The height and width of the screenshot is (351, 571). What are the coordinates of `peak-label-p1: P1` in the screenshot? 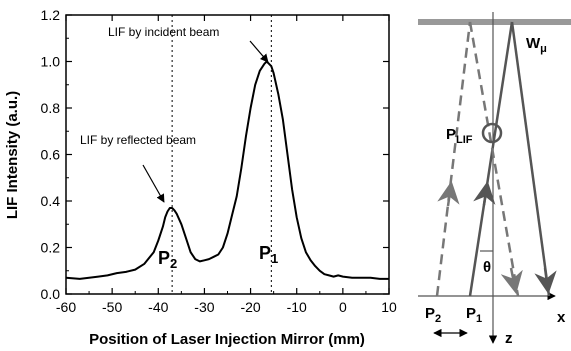 It's located at (268, 254).